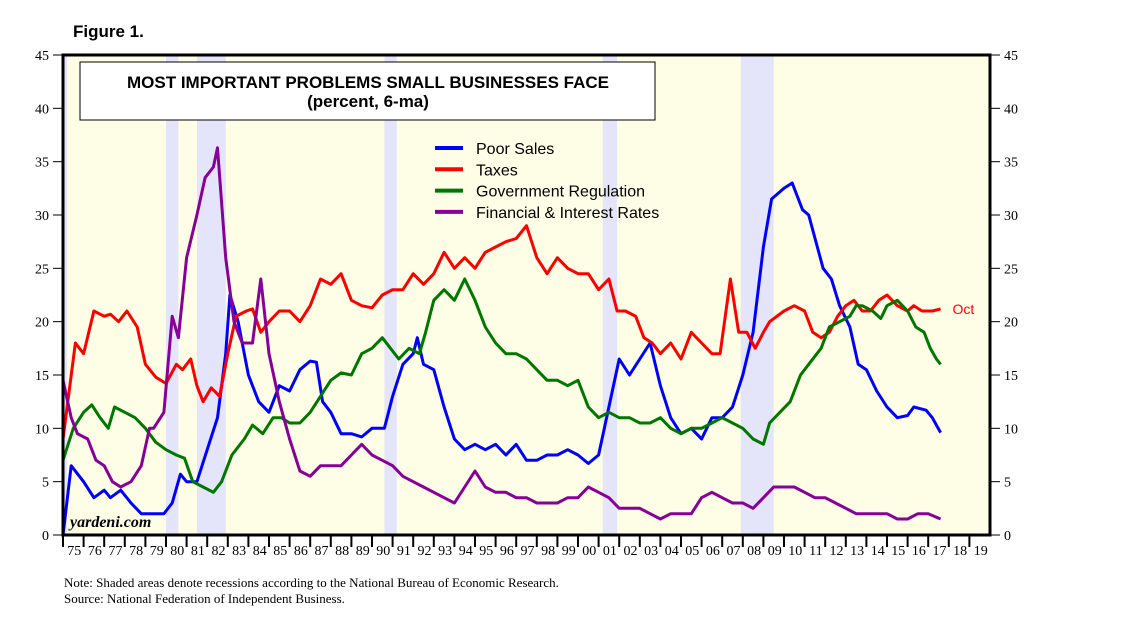 The height and width of the screenshot is (621, 1138). Describe the element at coordinates (445, 551) in the screenshot. I see `x-tick-label: 93` at that location.